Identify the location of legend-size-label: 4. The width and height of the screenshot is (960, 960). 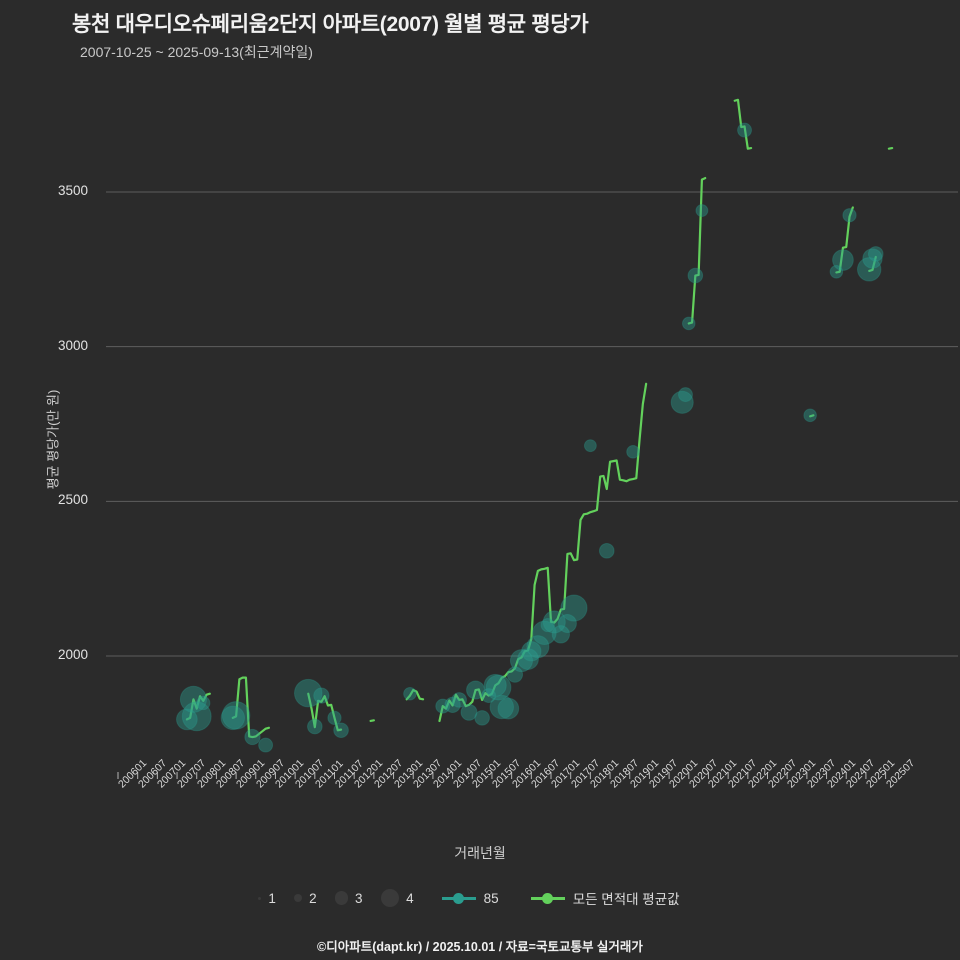
(410, 898).